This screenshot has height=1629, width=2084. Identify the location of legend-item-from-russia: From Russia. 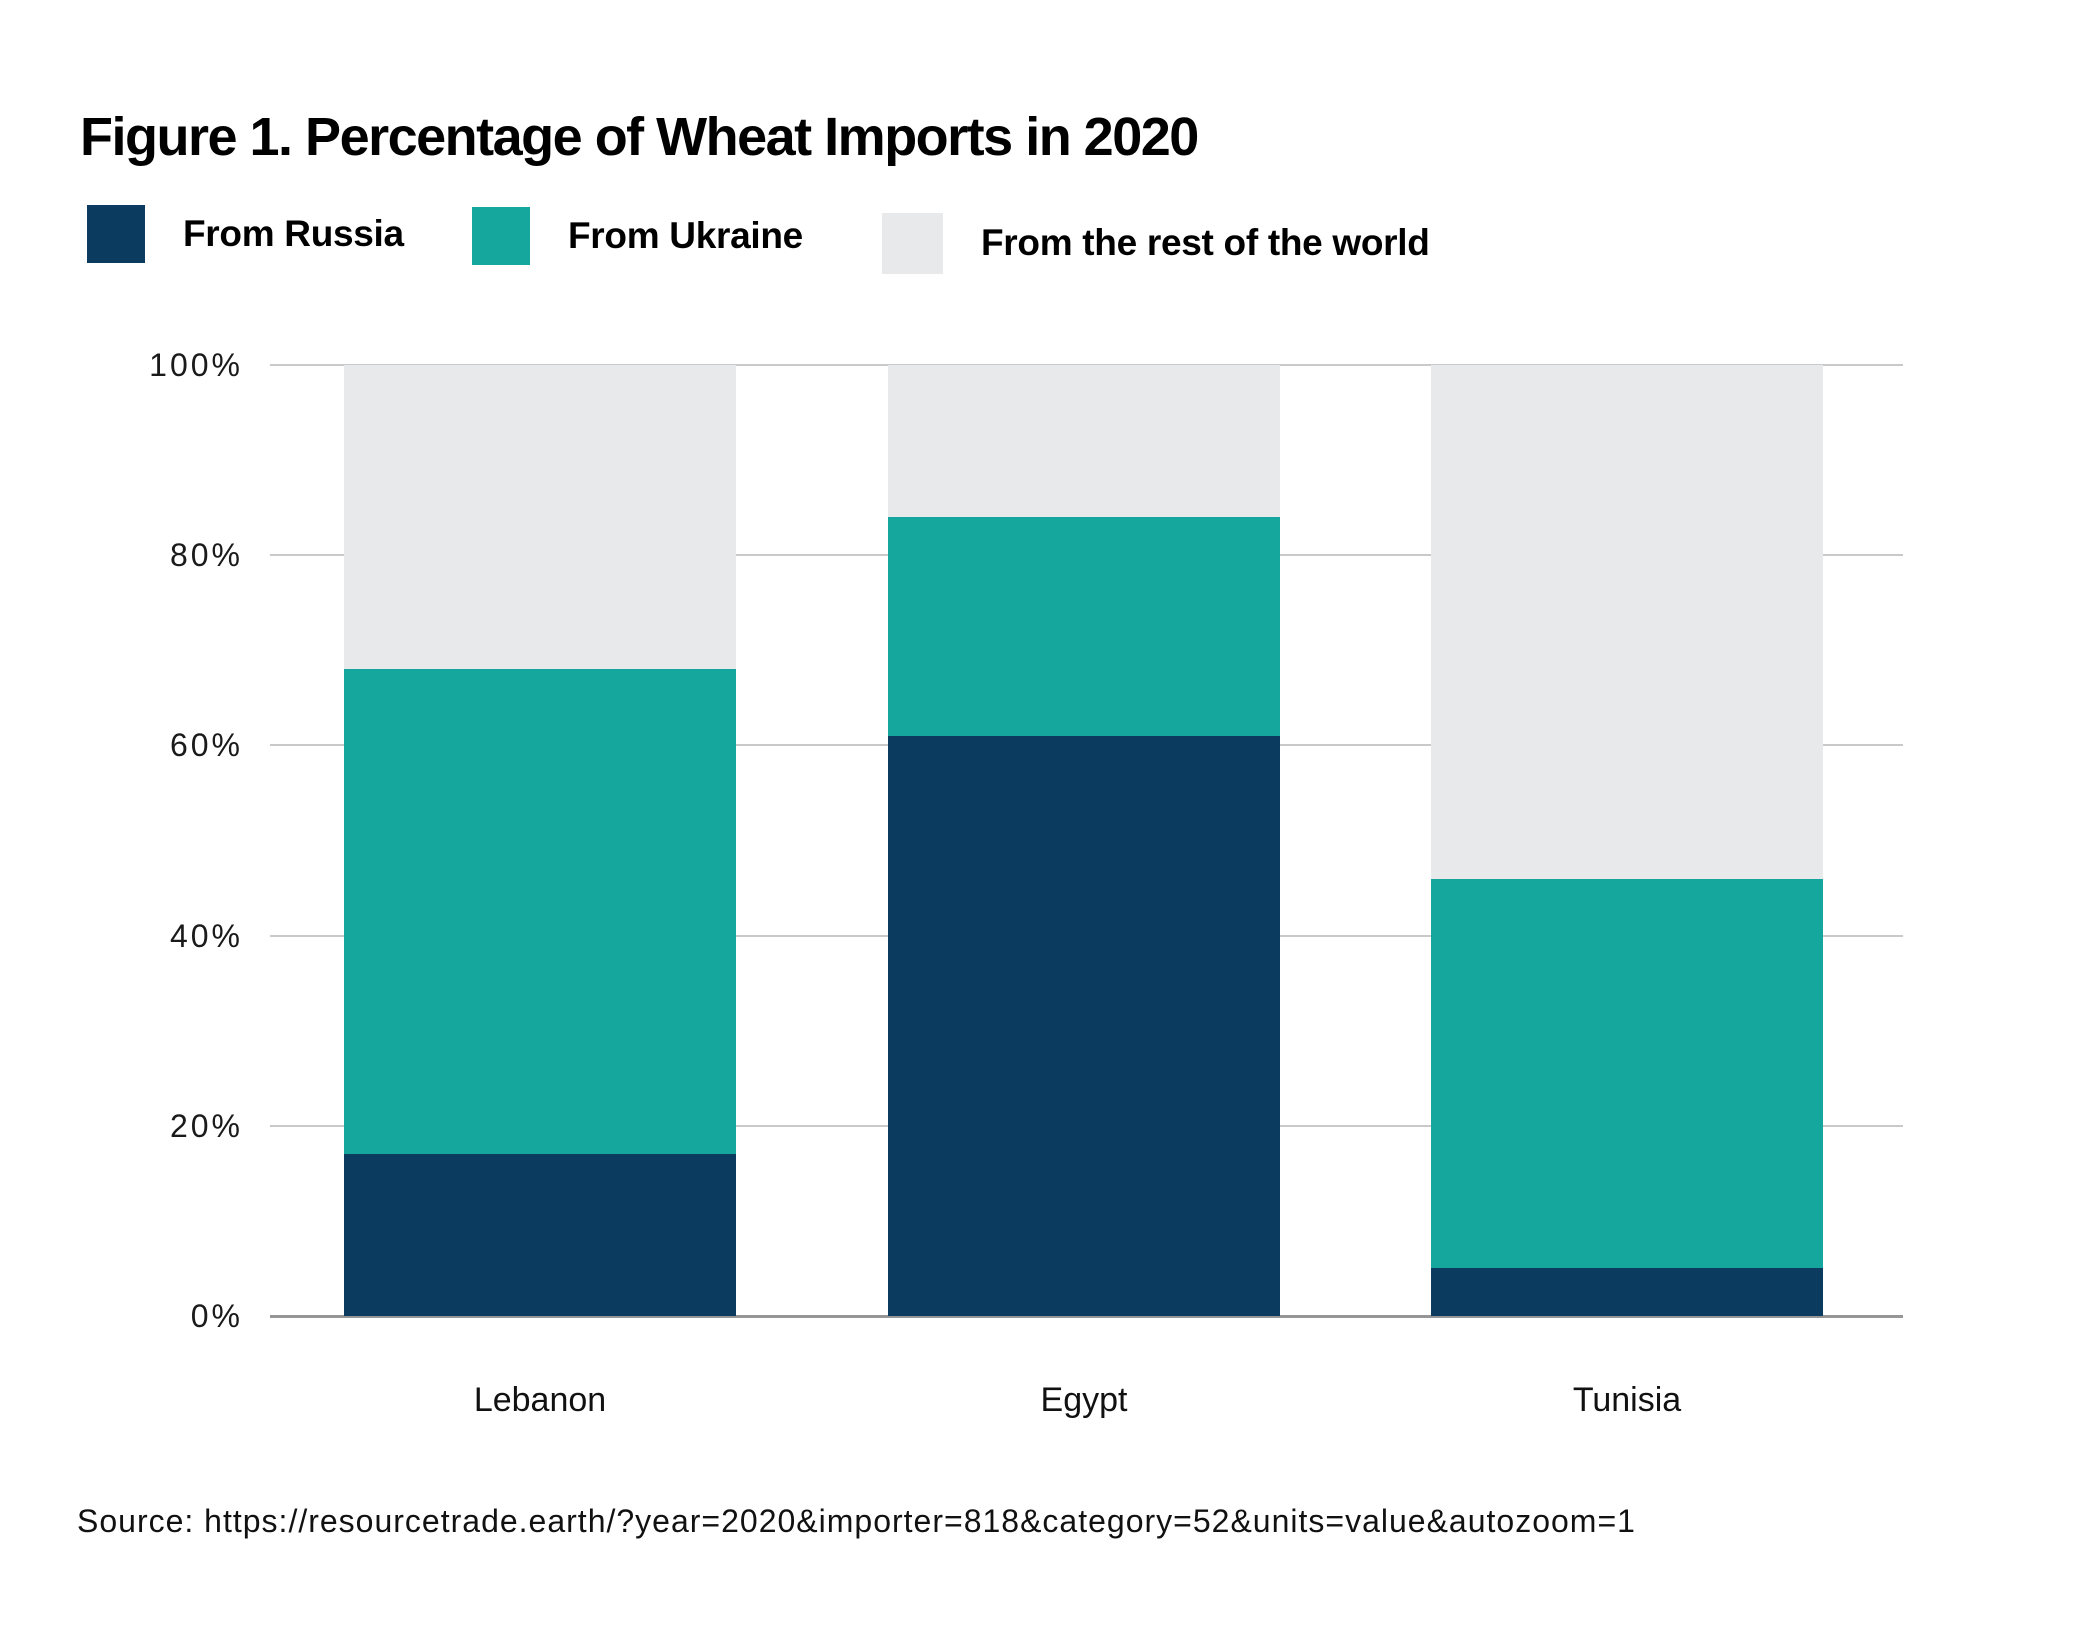
(245, 234).